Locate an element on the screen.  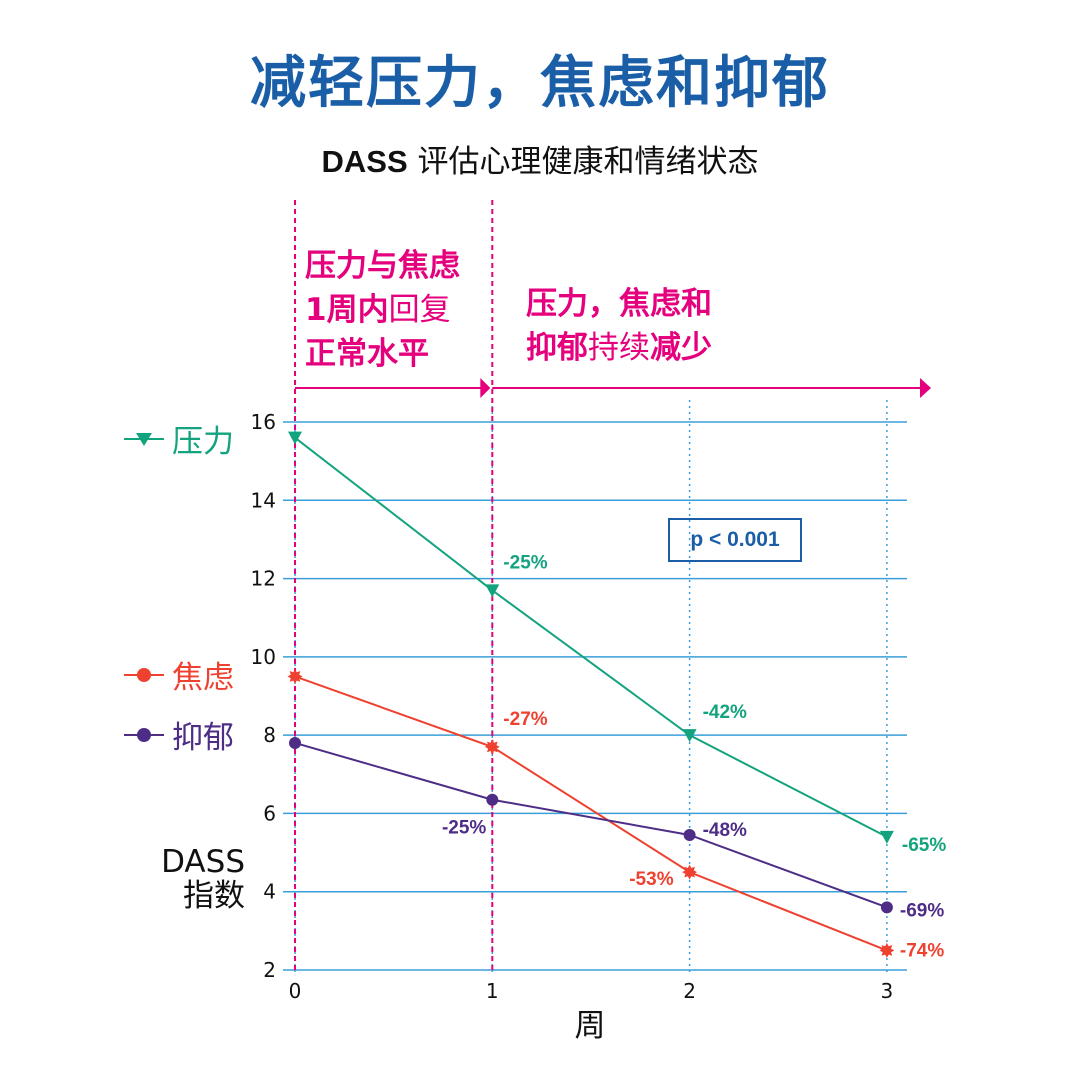
legend-stress: 压力 is located at coordinates (179, 438).